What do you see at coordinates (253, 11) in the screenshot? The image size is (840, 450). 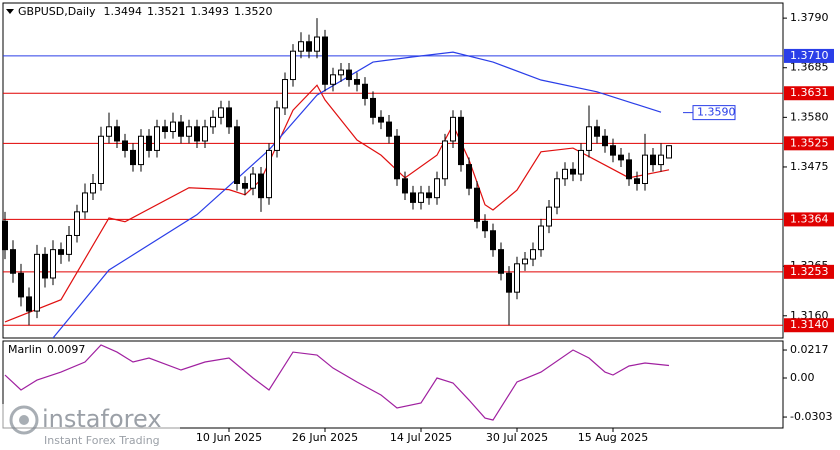 I see `close-label: 1.3520` at bounding box center [253, 11].